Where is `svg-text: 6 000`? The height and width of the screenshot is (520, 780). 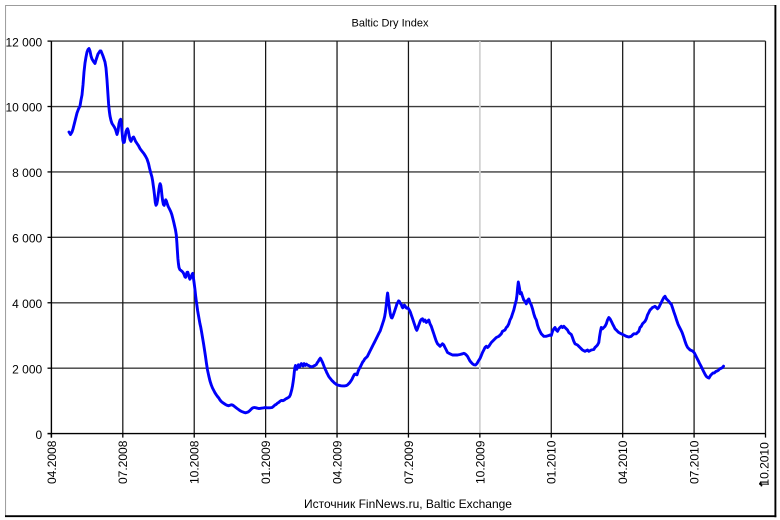 svg-text: 6 000 is located at coordinates (27, 239).